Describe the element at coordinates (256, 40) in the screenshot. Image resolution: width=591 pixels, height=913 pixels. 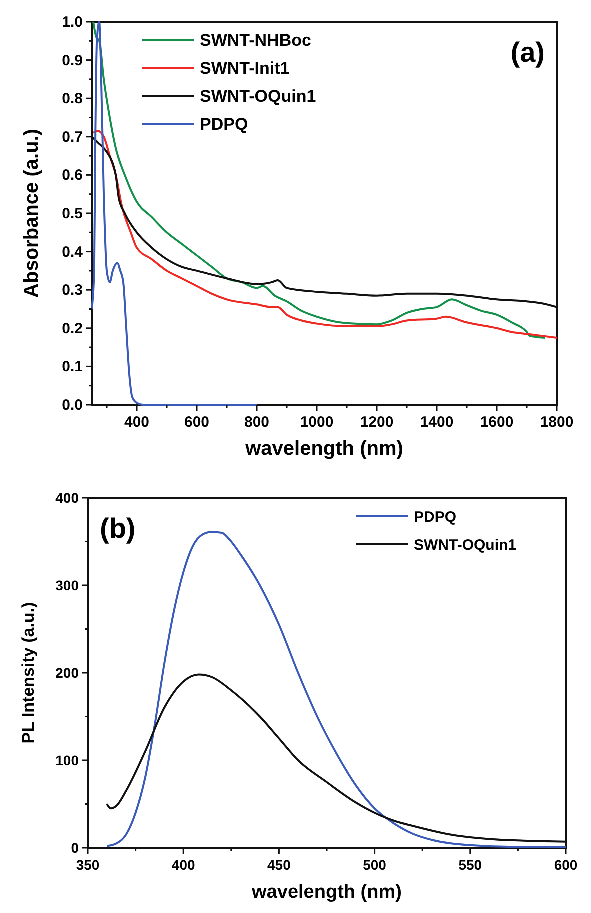
I see `legend-label: SWNT-NHBoc` at that location.